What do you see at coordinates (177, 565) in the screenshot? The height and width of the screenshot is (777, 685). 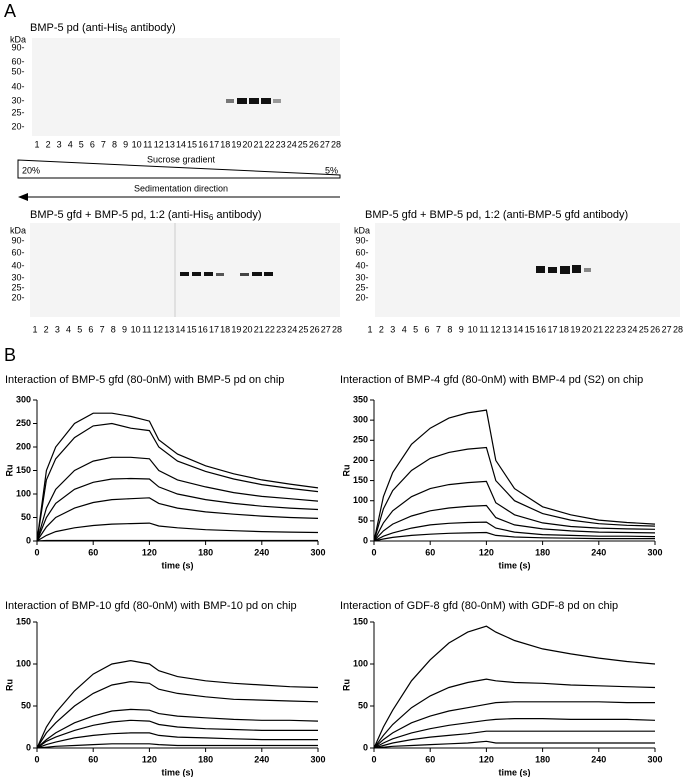 I see `x-axis-label: time (s)` at bounding box center [177, 565].